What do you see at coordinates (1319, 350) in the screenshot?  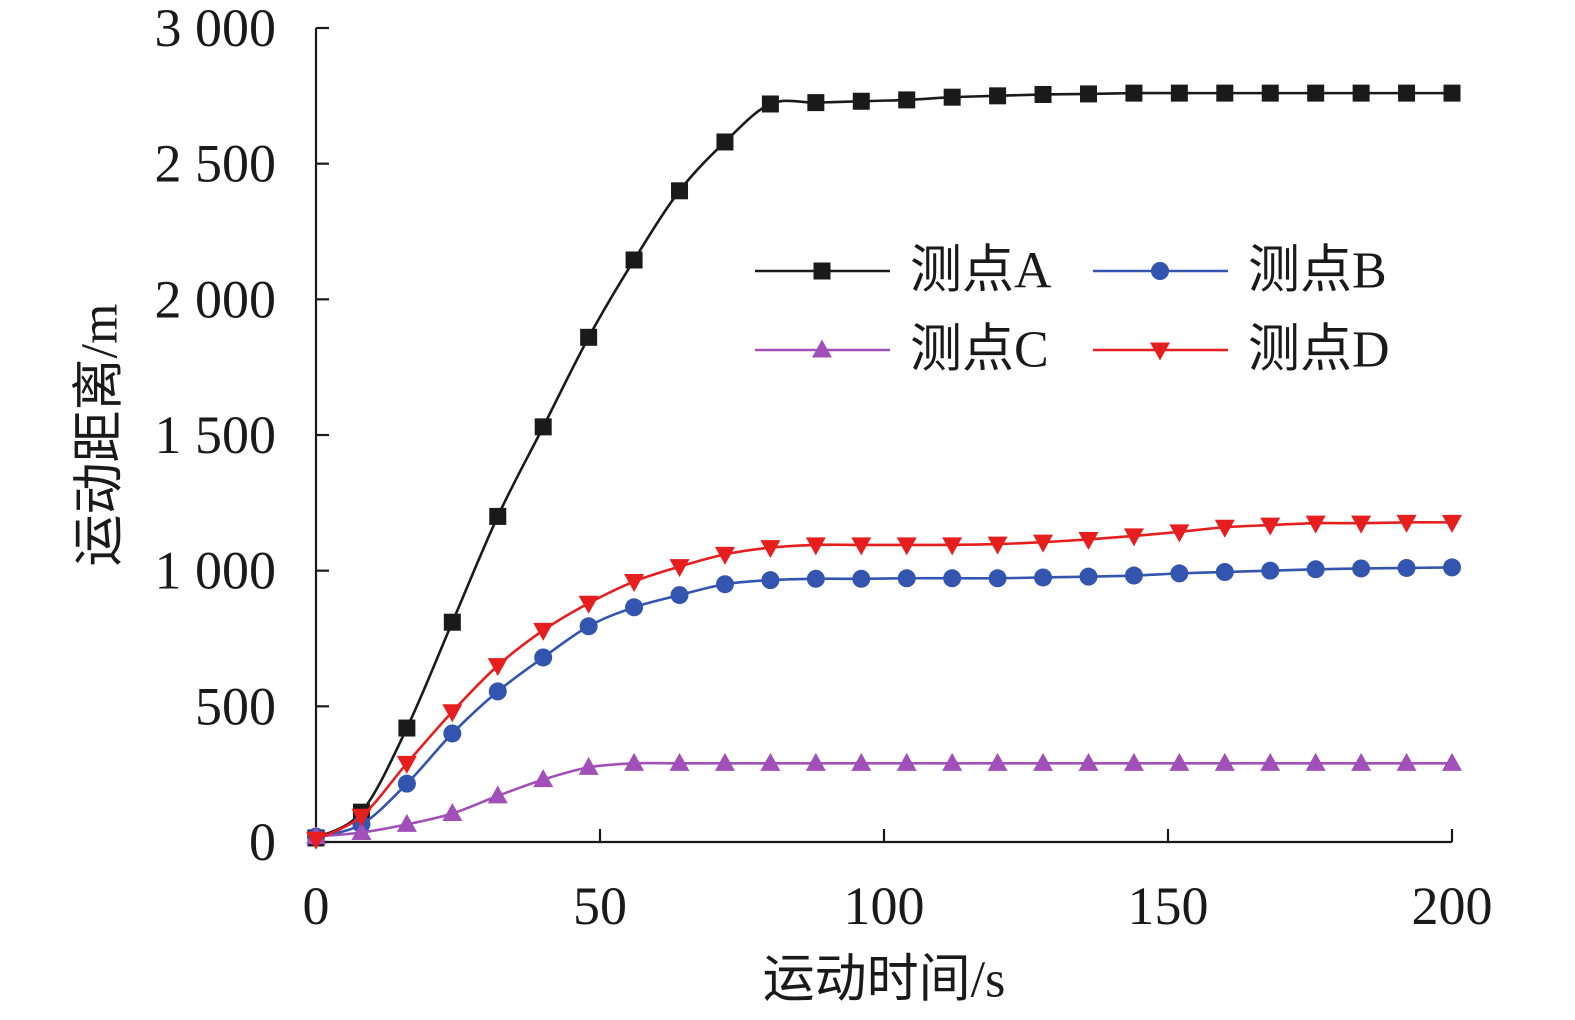 I see `legend-label: 测点D` at bounding box center [1319, 350].